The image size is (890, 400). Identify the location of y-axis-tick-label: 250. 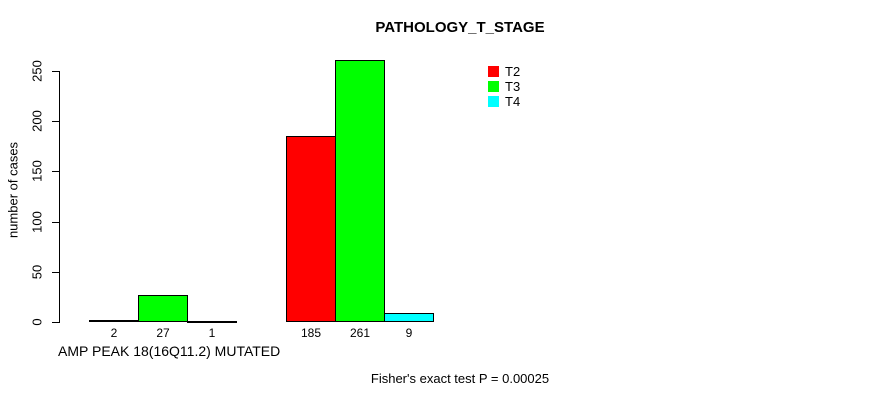
(37, 71).